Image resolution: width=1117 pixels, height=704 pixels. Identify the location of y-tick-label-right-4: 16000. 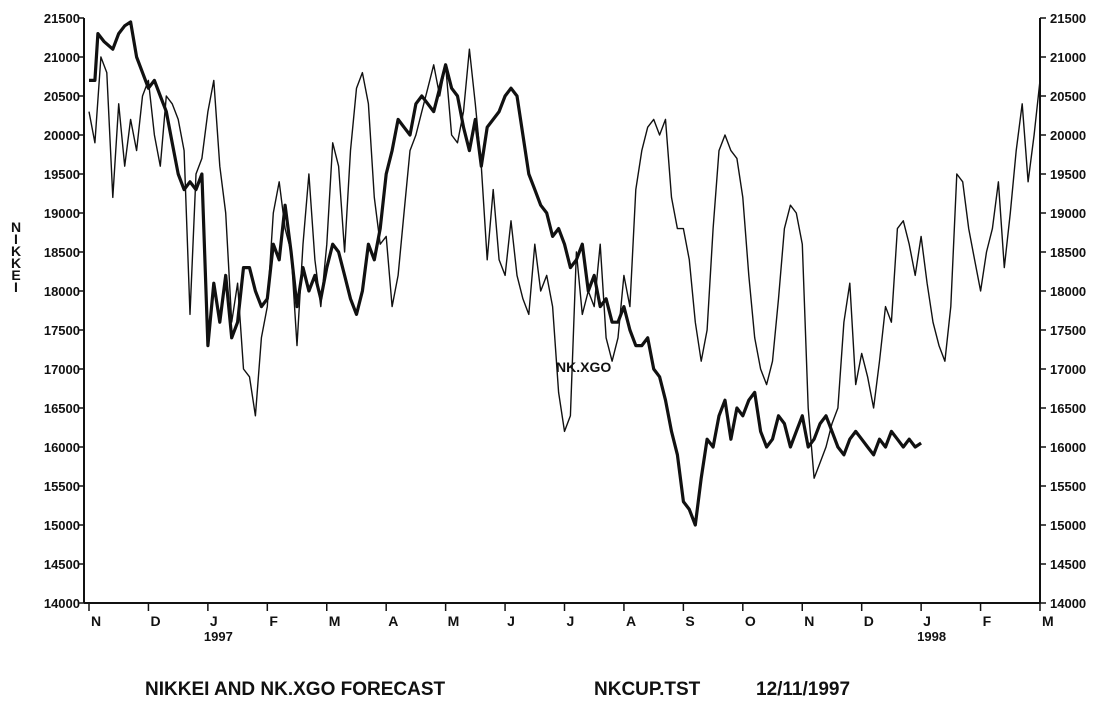
(1068, 447).